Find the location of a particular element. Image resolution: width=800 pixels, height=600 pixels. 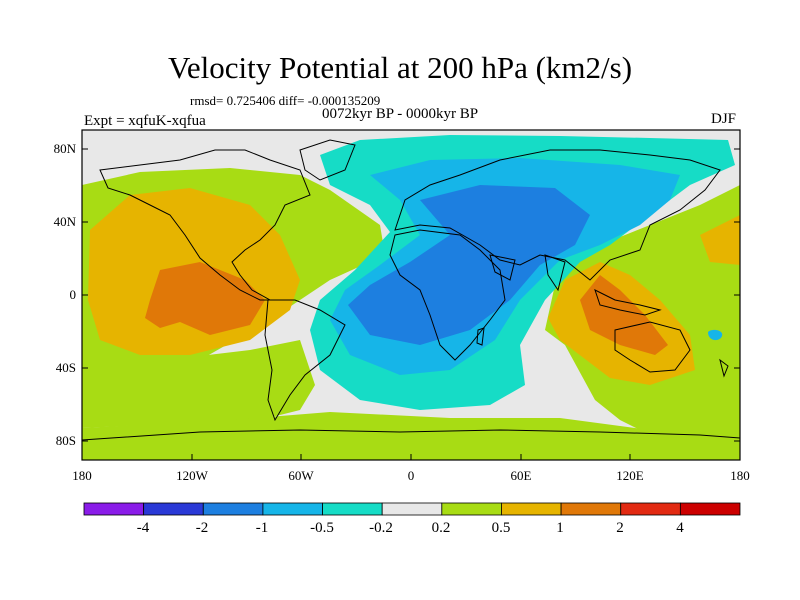

colorbar is located at coordinates (412, 509).